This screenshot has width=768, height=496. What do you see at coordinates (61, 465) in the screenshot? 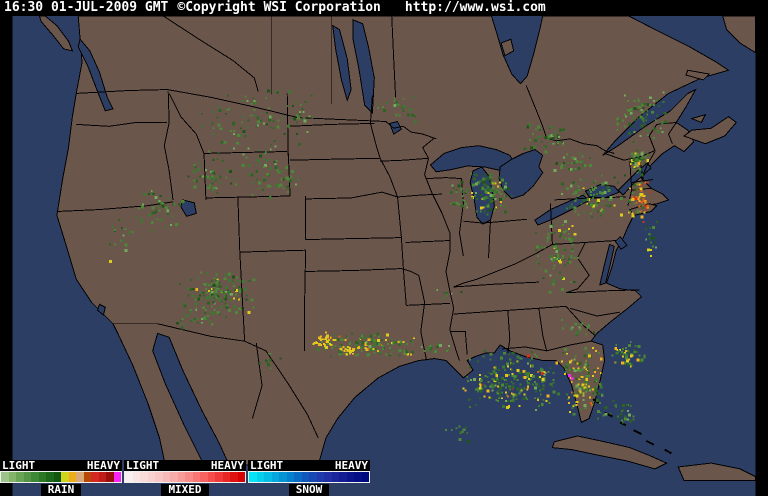
I see `rain-scale-labels: LIGHT HEAVY` at bounding box center [61, 465].